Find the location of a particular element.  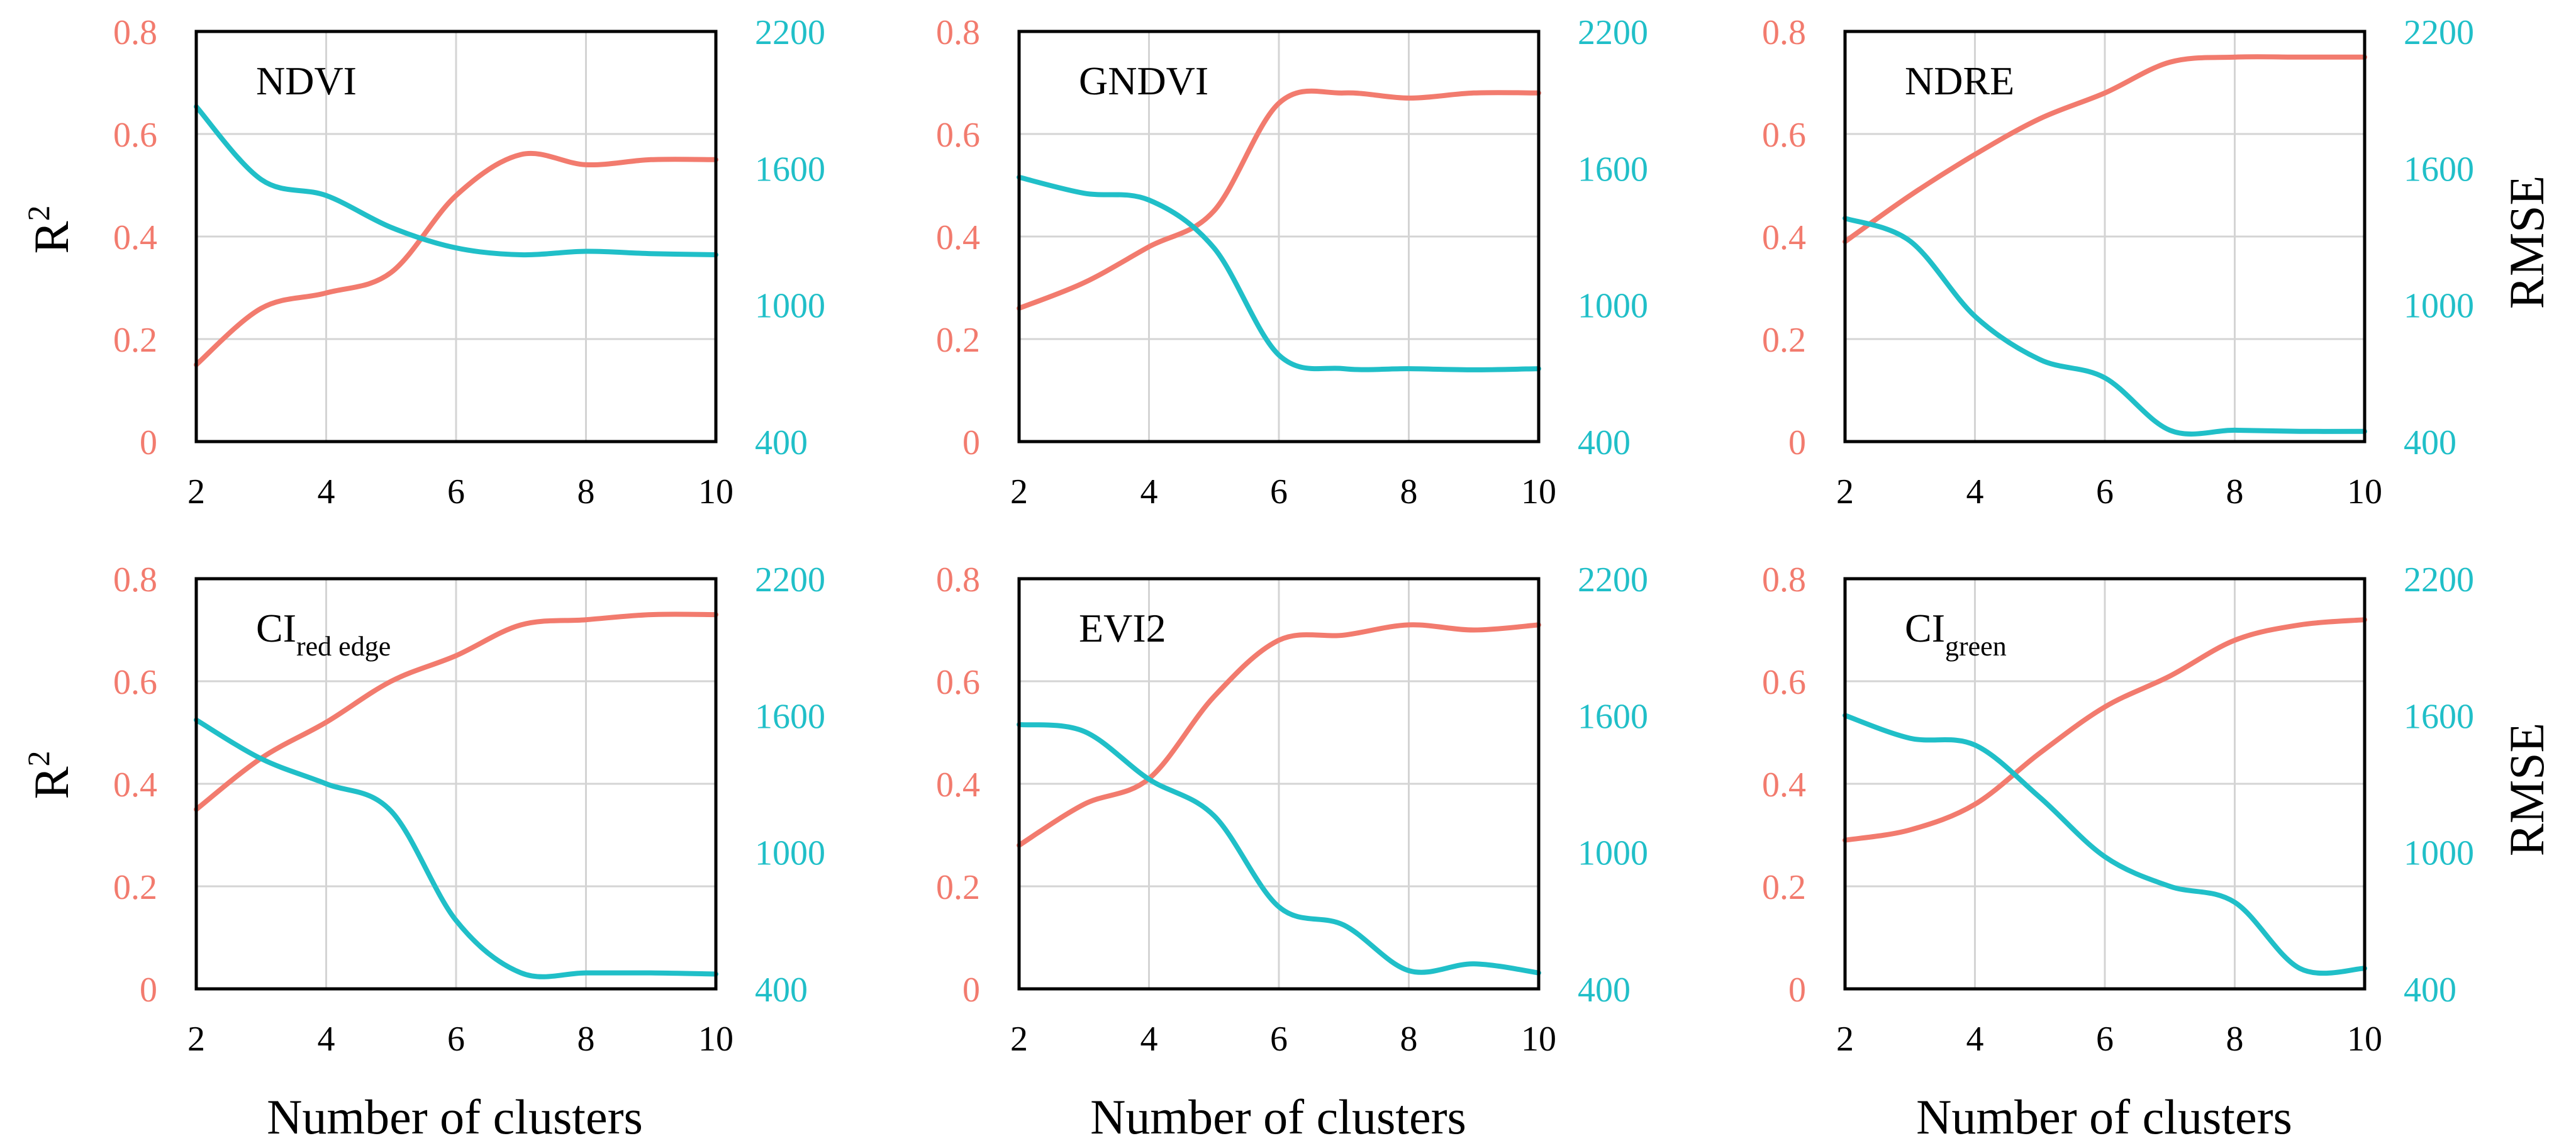

panel-5-r2-line is located at coordinates (1279, 735).